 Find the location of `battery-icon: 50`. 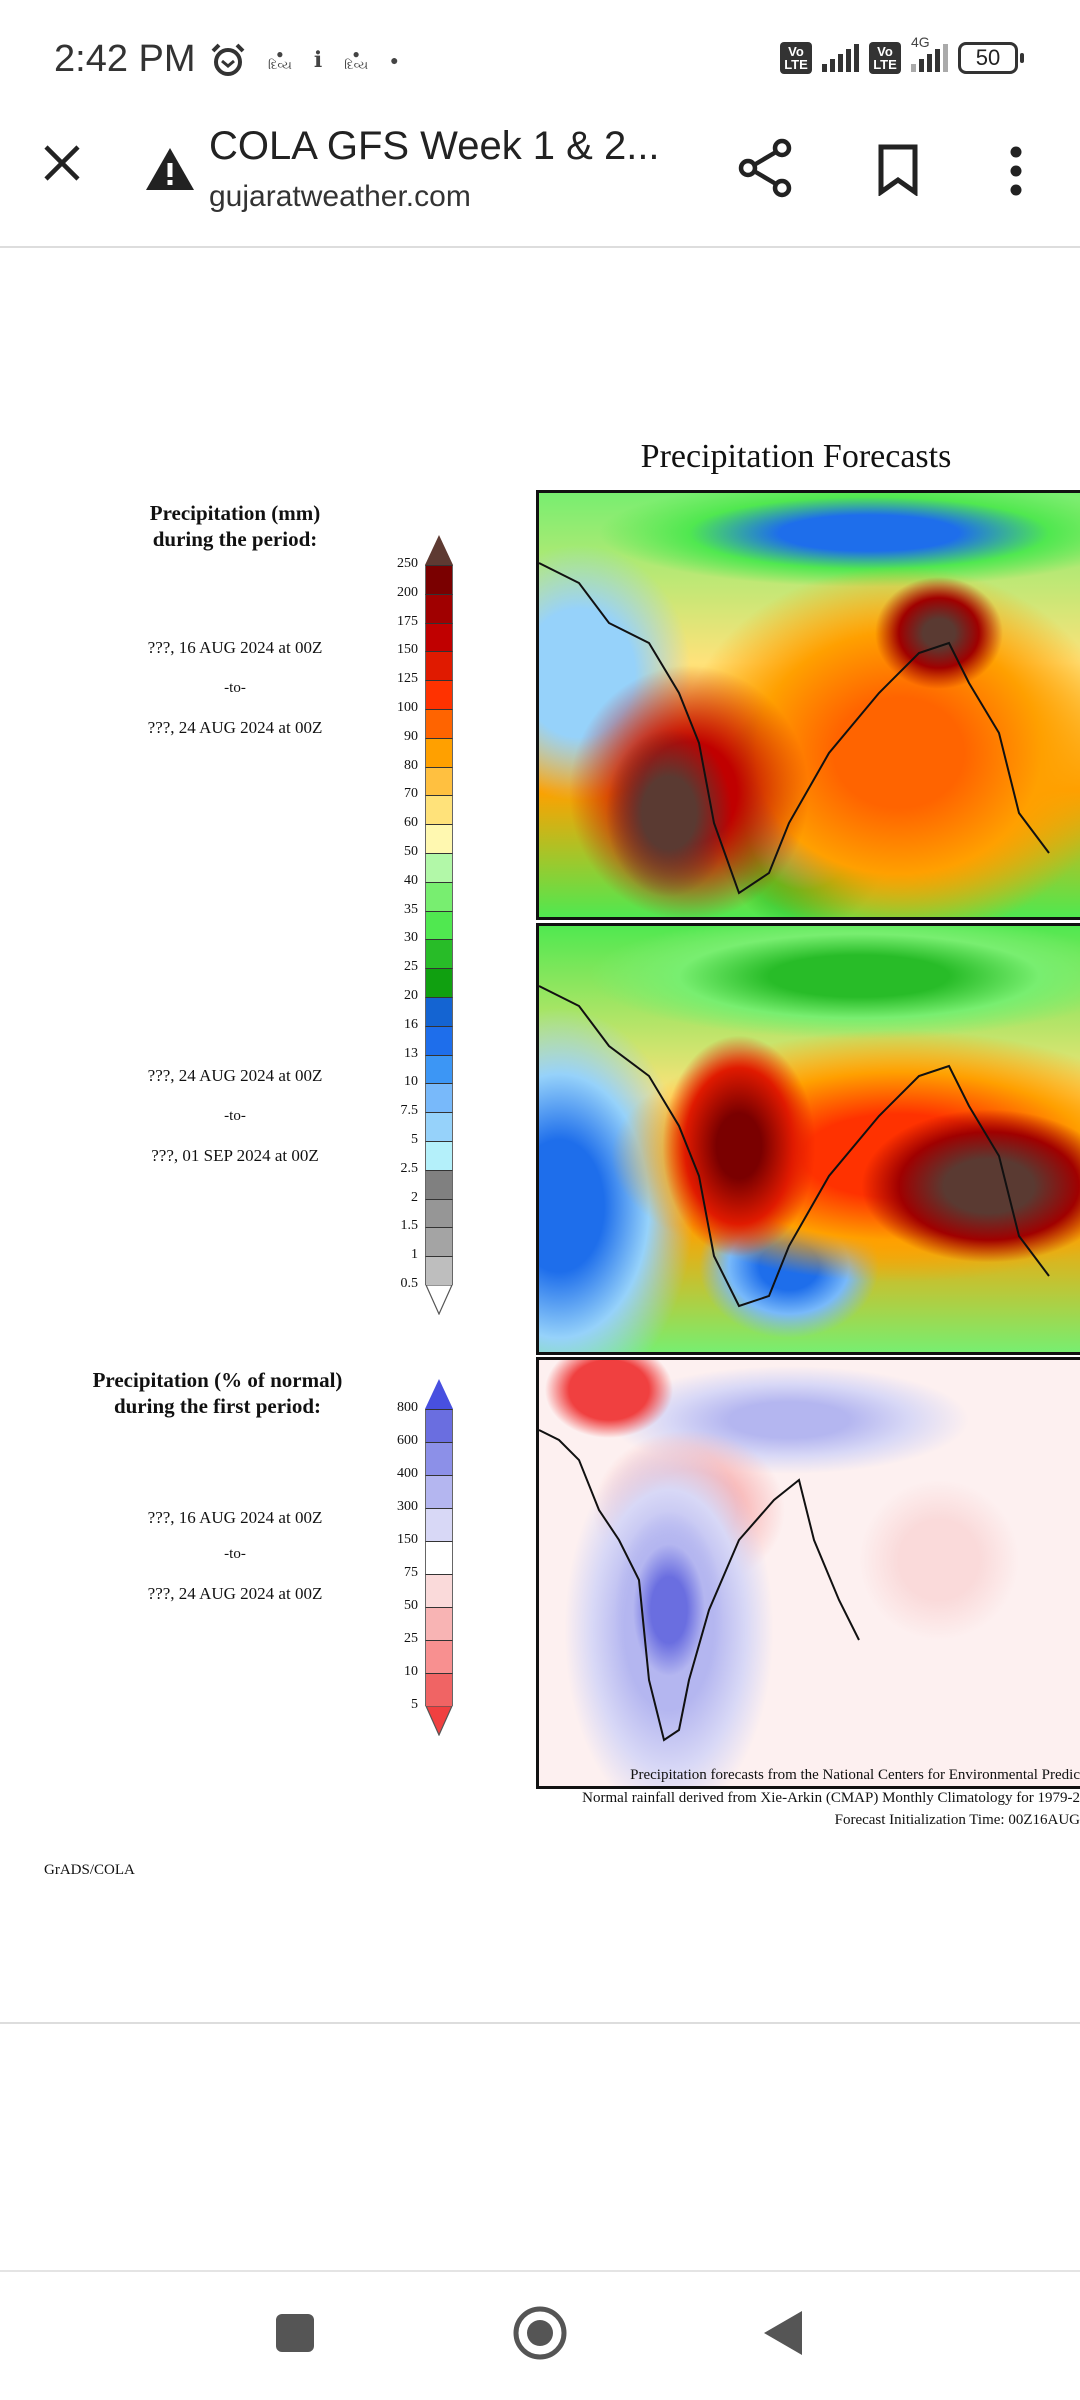

battery-icon: 50 is located at coordinates (991, 58).